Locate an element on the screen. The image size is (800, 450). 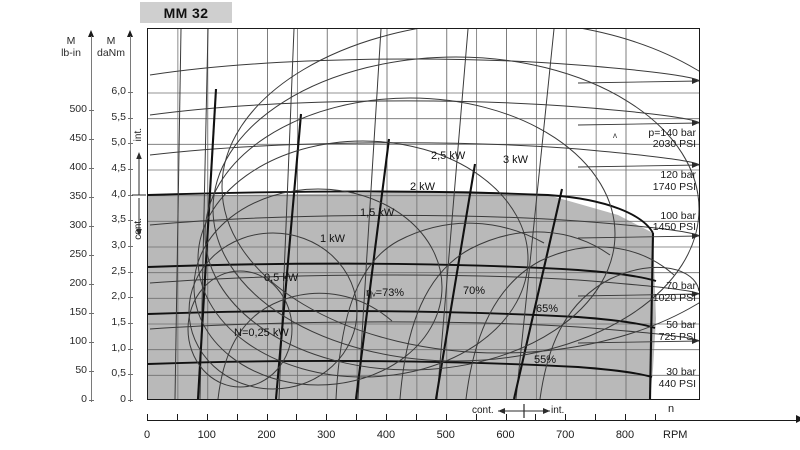
pressure-label: 100 bar 1450 PSI is located at coordinates (658, 221).